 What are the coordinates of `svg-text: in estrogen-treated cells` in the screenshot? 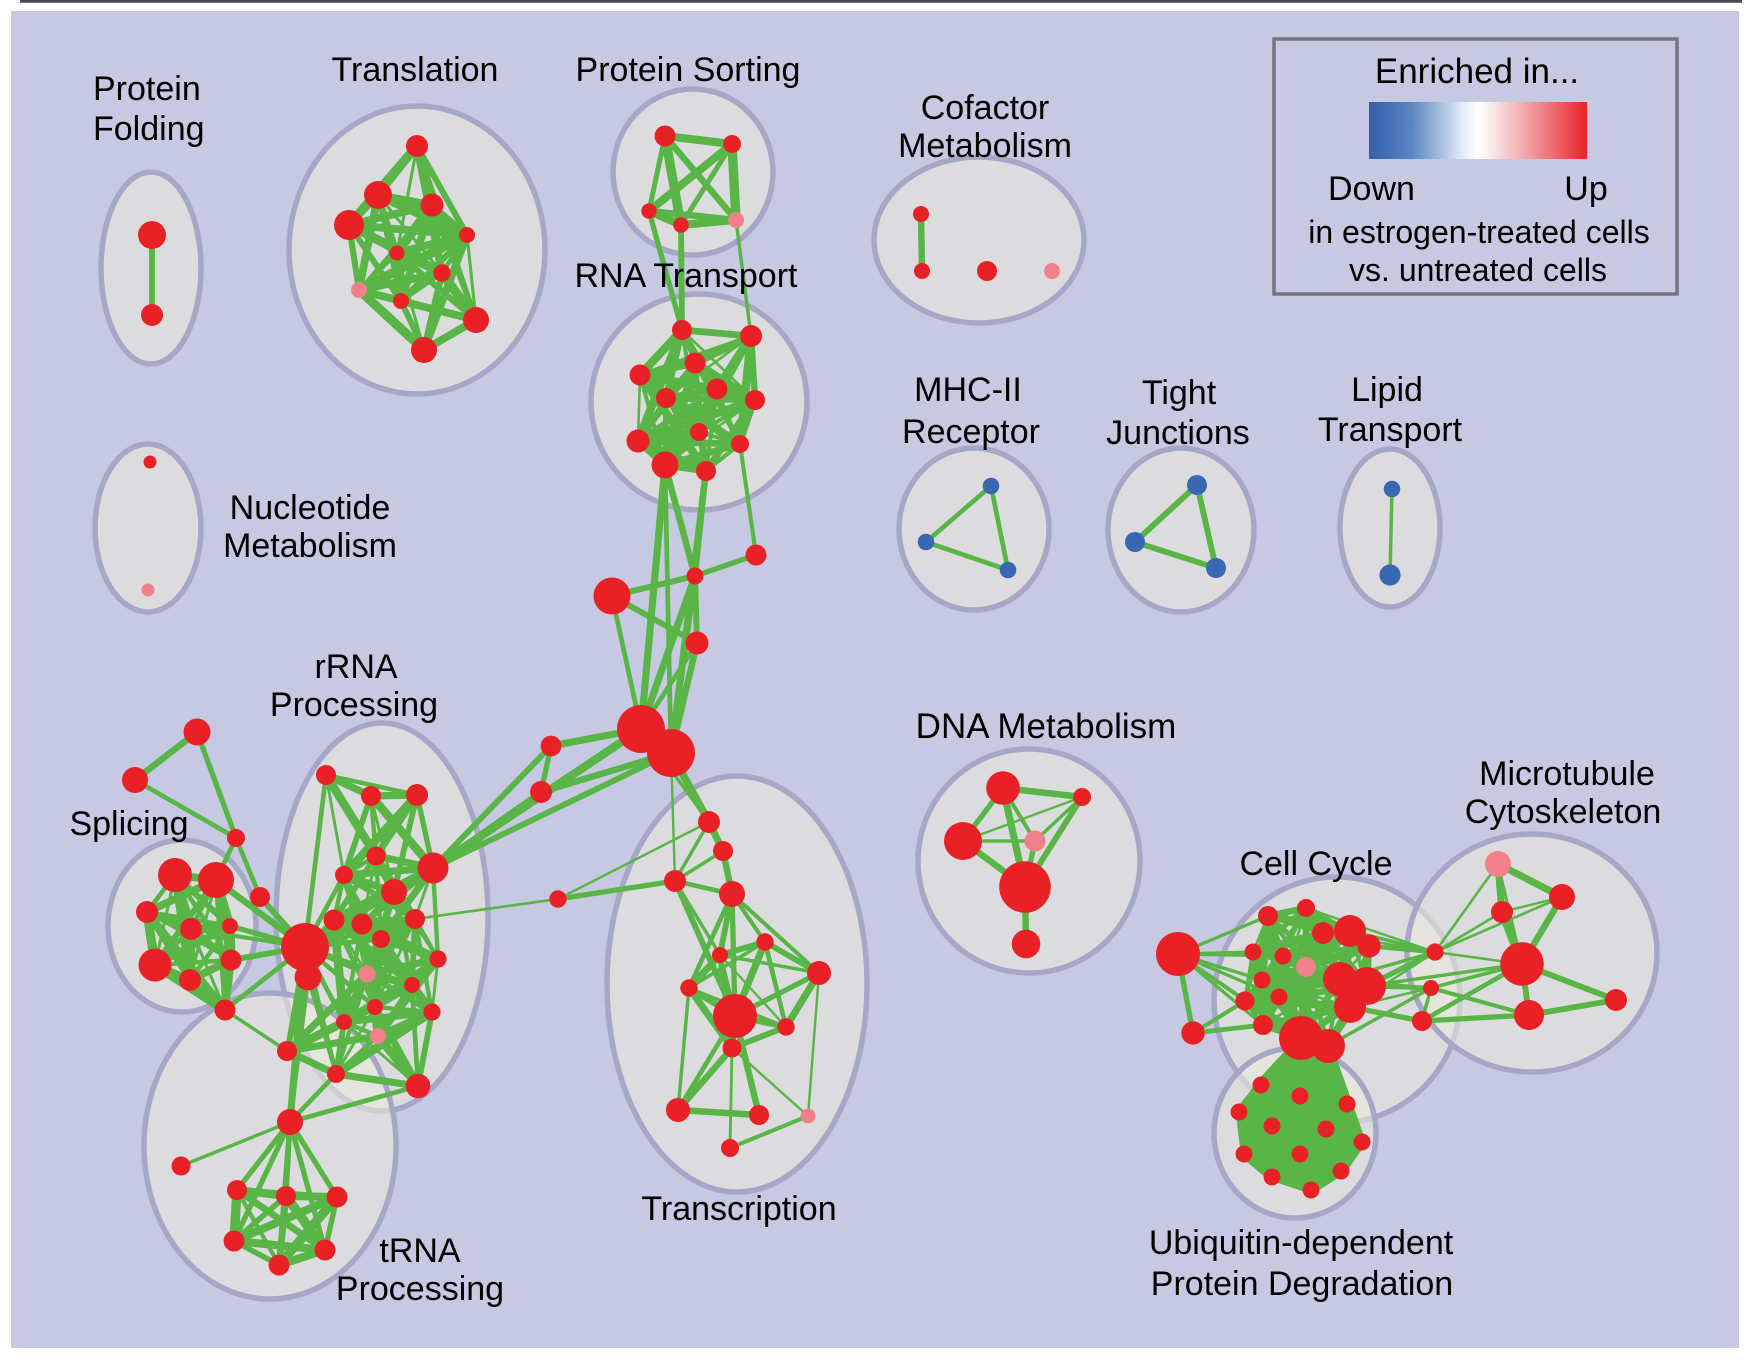 It's located at (1479, 232).